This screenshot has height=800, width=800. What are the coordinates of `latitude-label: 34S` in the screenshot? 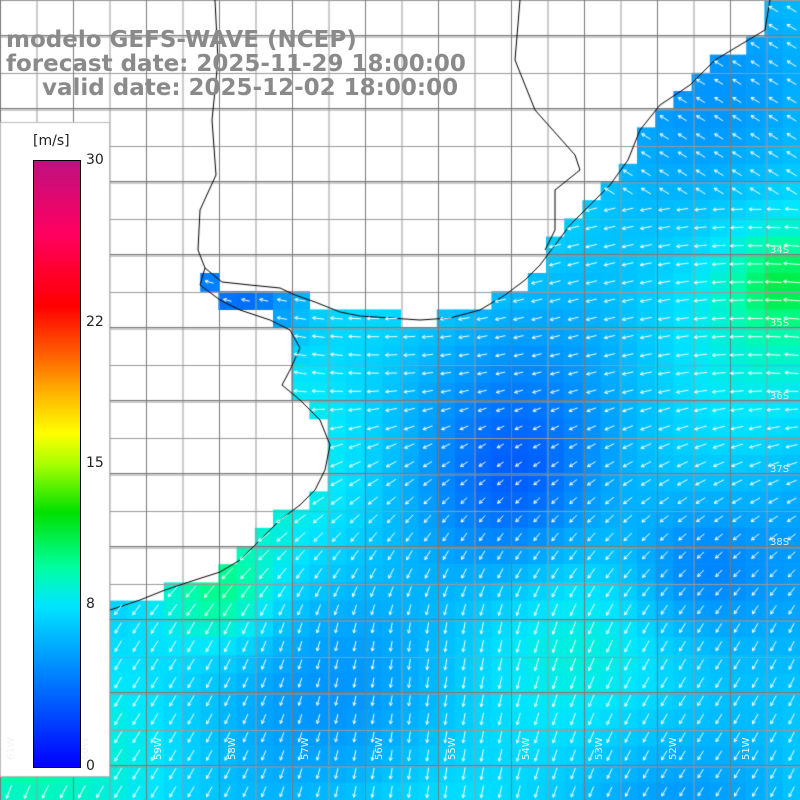 It's located at (780, 250).